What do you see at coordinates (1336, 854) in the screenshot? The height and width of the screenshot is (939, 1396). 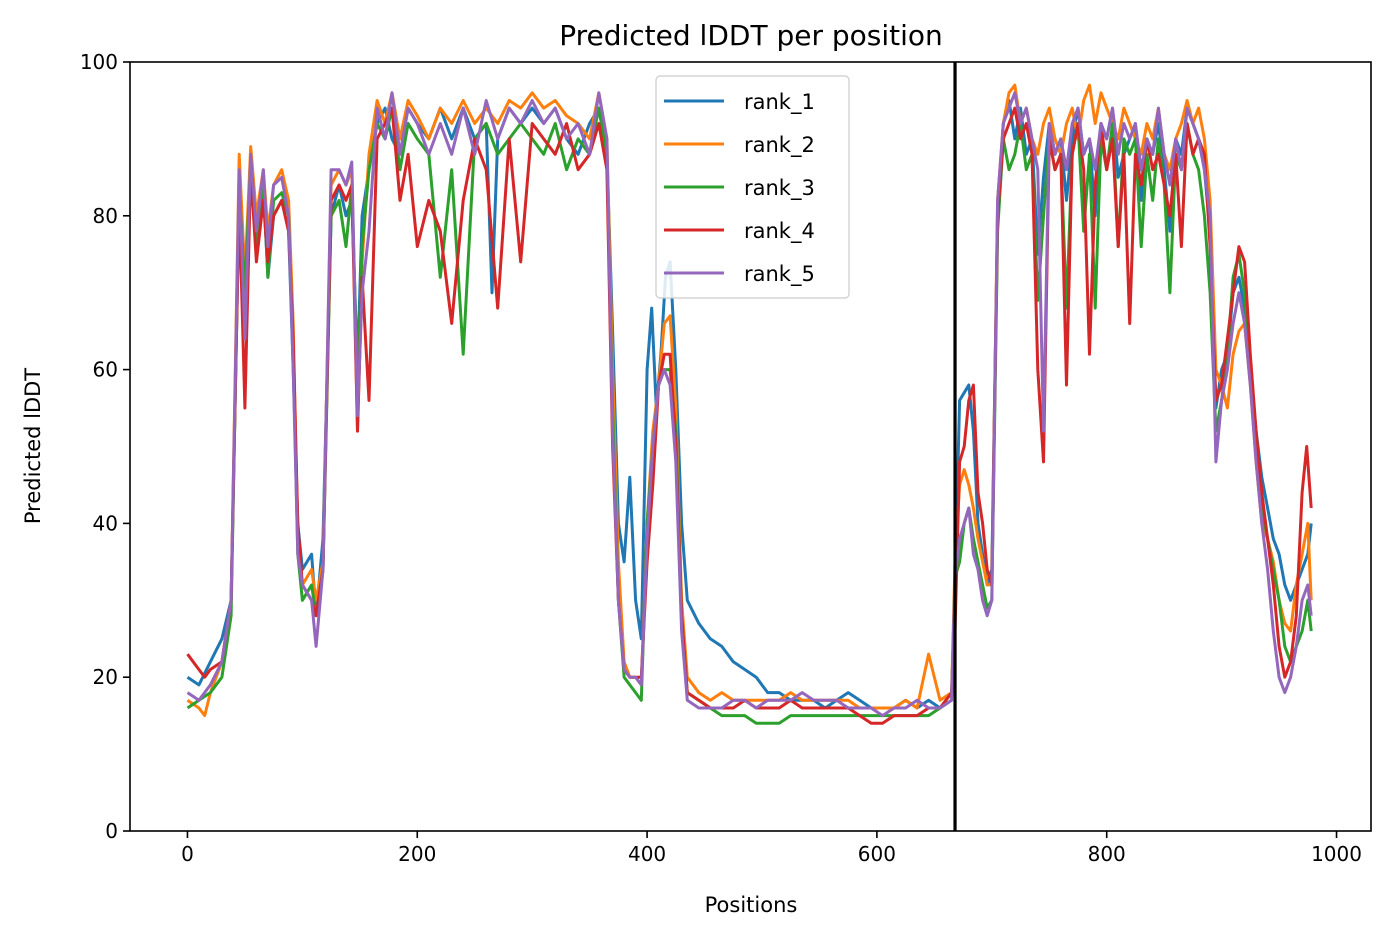 I see `x-tick-label: 1000` at bounding box center [1336, 854].